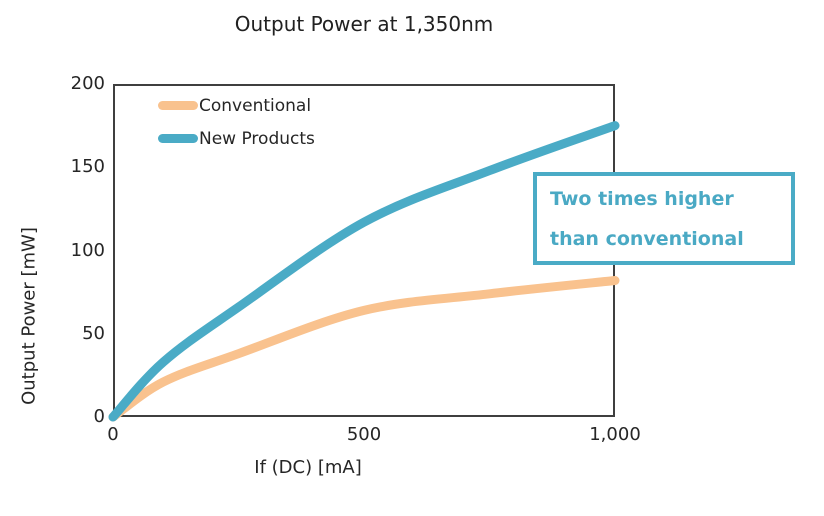  I want to click on legend-label: New Products, so click(257, 138).